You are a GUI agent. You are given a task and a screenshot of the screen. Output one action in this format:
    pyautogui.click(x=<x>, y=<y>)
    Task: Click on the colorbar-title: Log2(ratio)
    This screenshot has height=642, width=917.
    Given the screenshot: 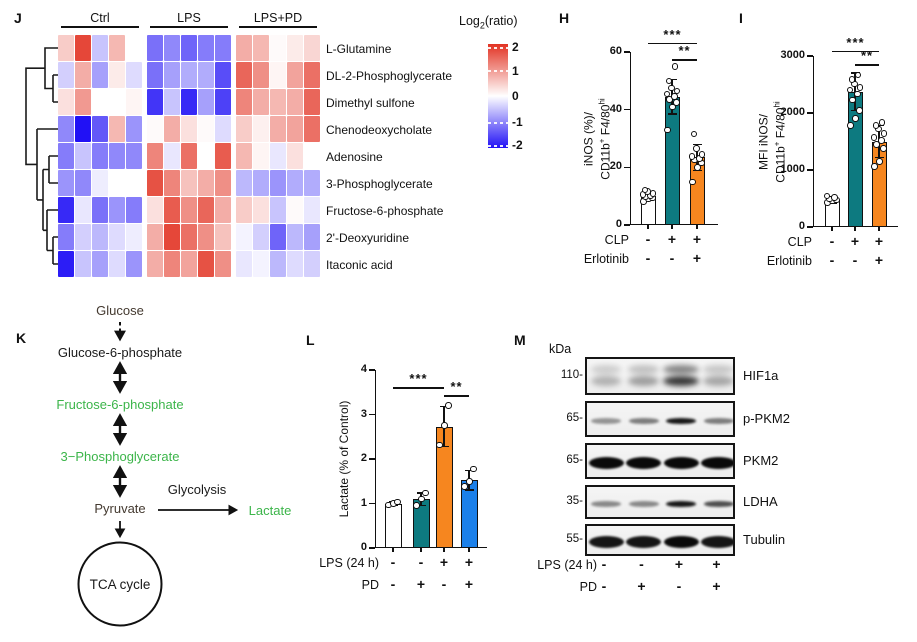 What is the action you would take?
    pyautogui.click(x=488, y=22)
    